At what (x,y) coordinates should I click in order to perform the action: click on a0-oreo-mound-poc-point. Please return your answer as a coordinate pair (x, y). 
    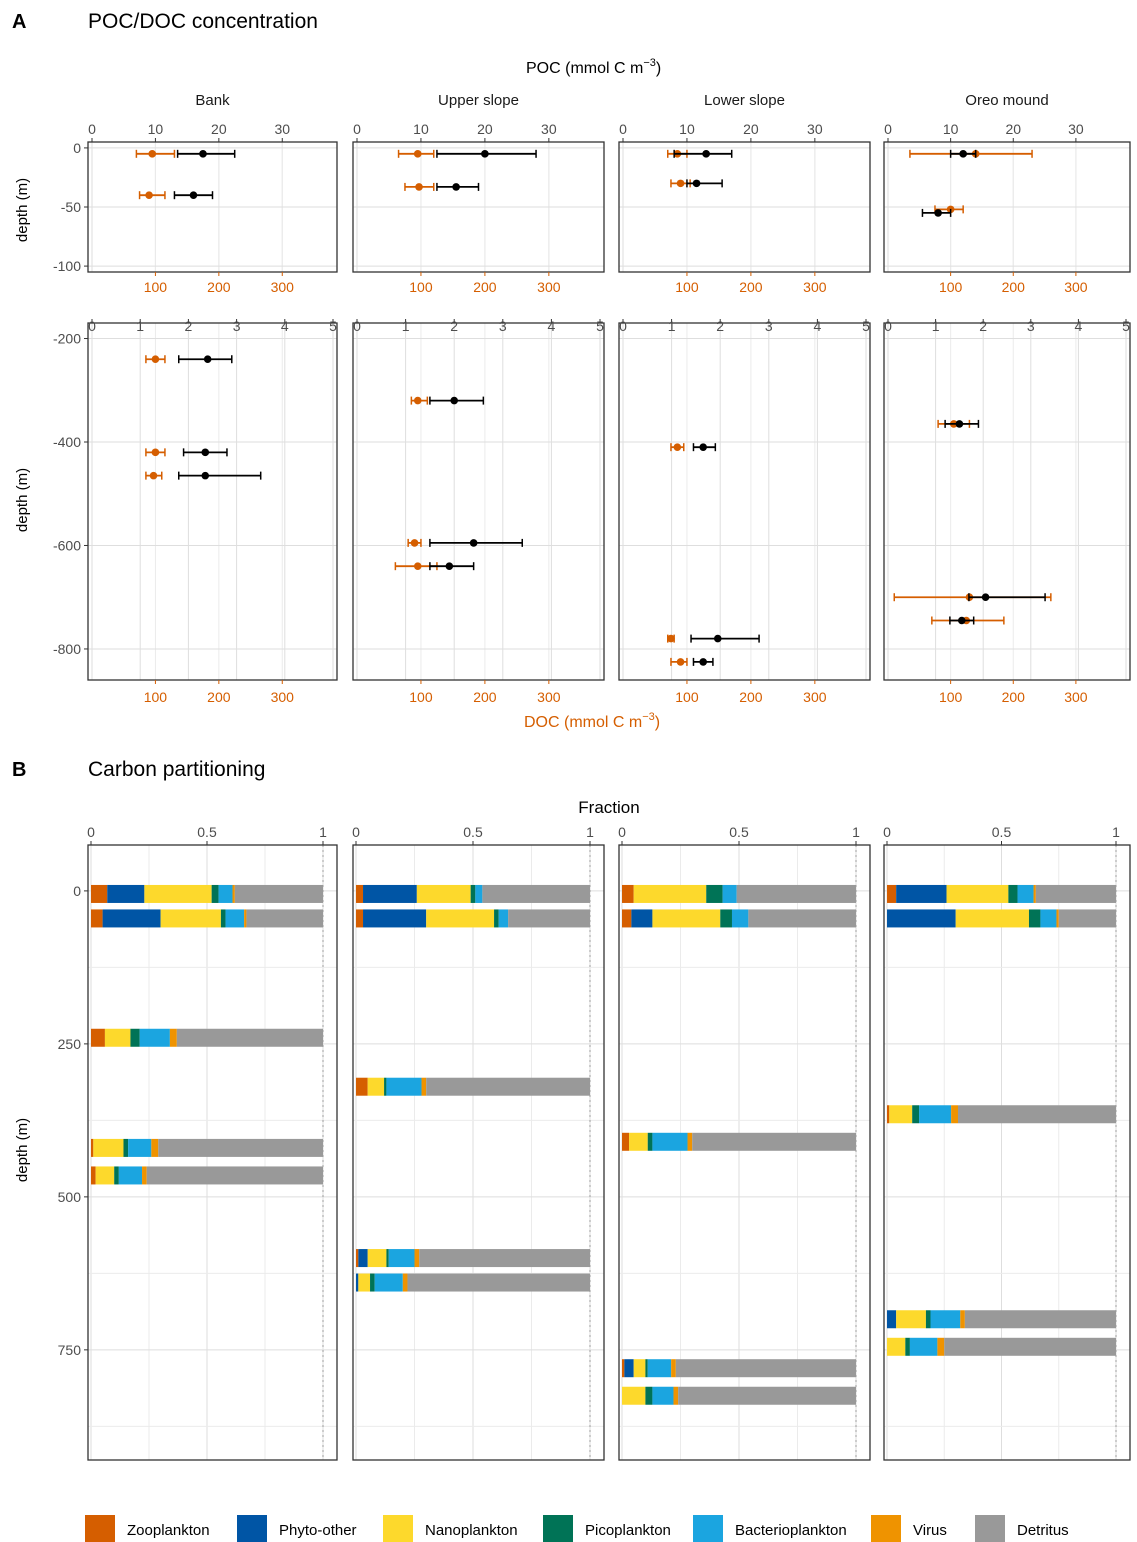
    Looking at the image, I should click on (938, 213).